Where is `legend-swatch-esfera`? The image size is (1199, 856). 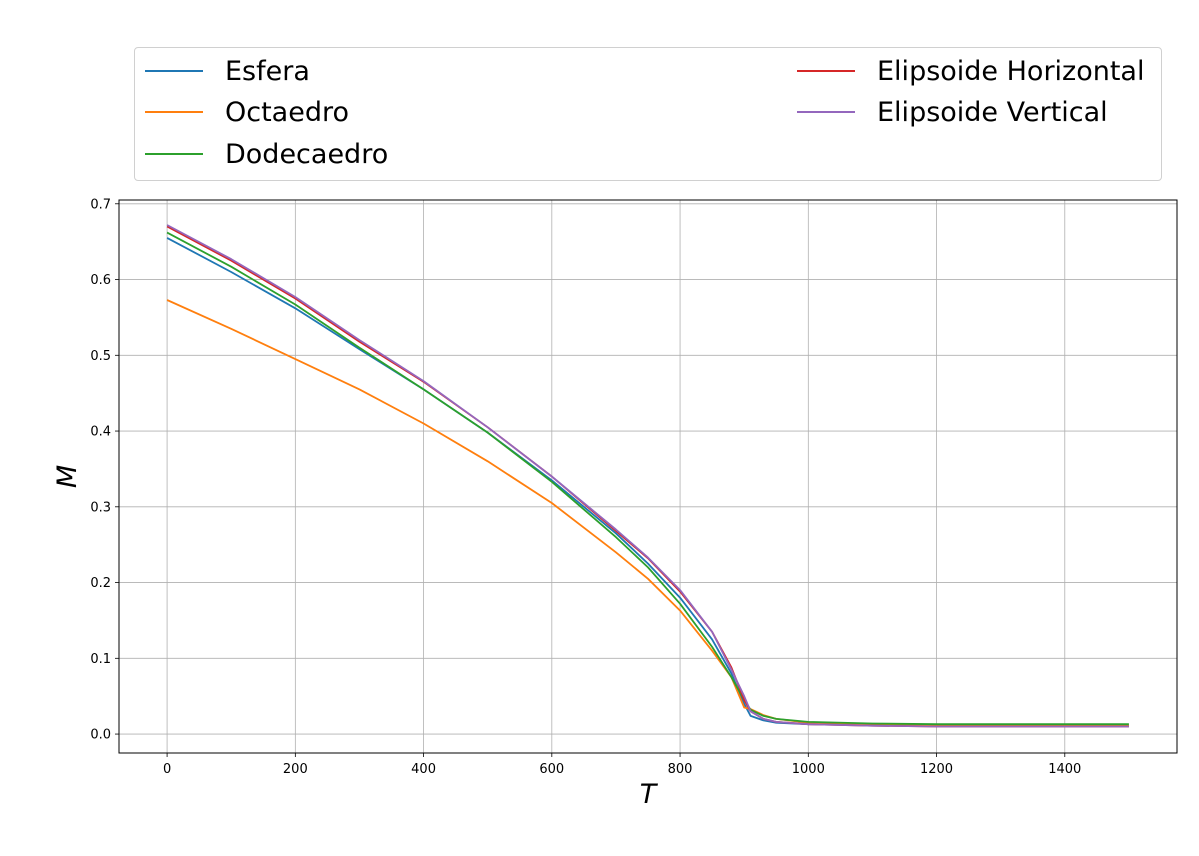 legend-swatch-esfera is located at coordinates (174, 71).